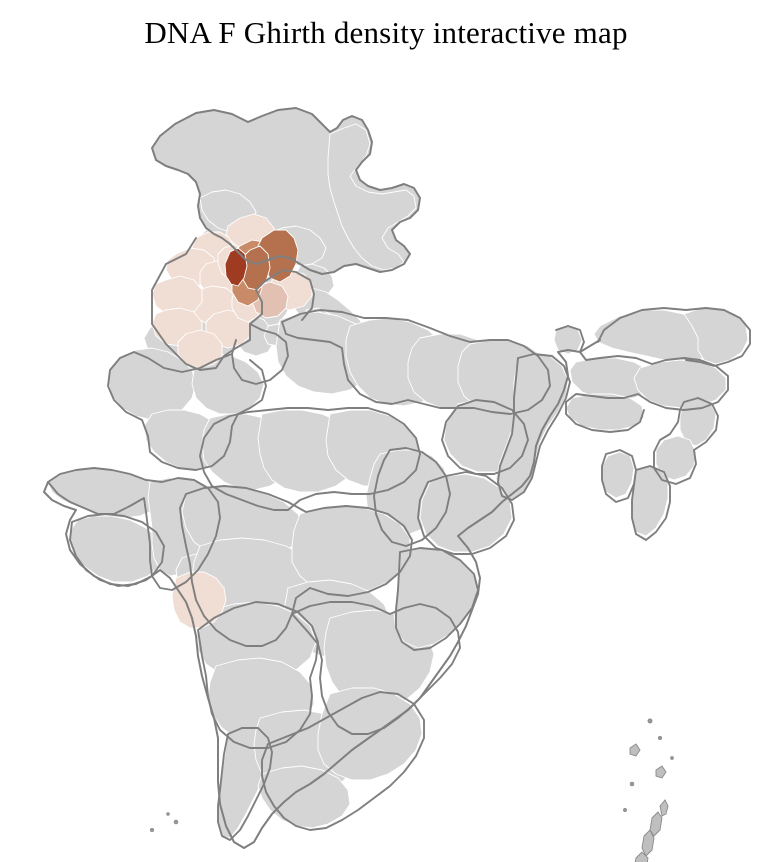 Image resolution: width=772 pixels, height=862 pixels. I want to click on border-kerala, so click(245, 784).